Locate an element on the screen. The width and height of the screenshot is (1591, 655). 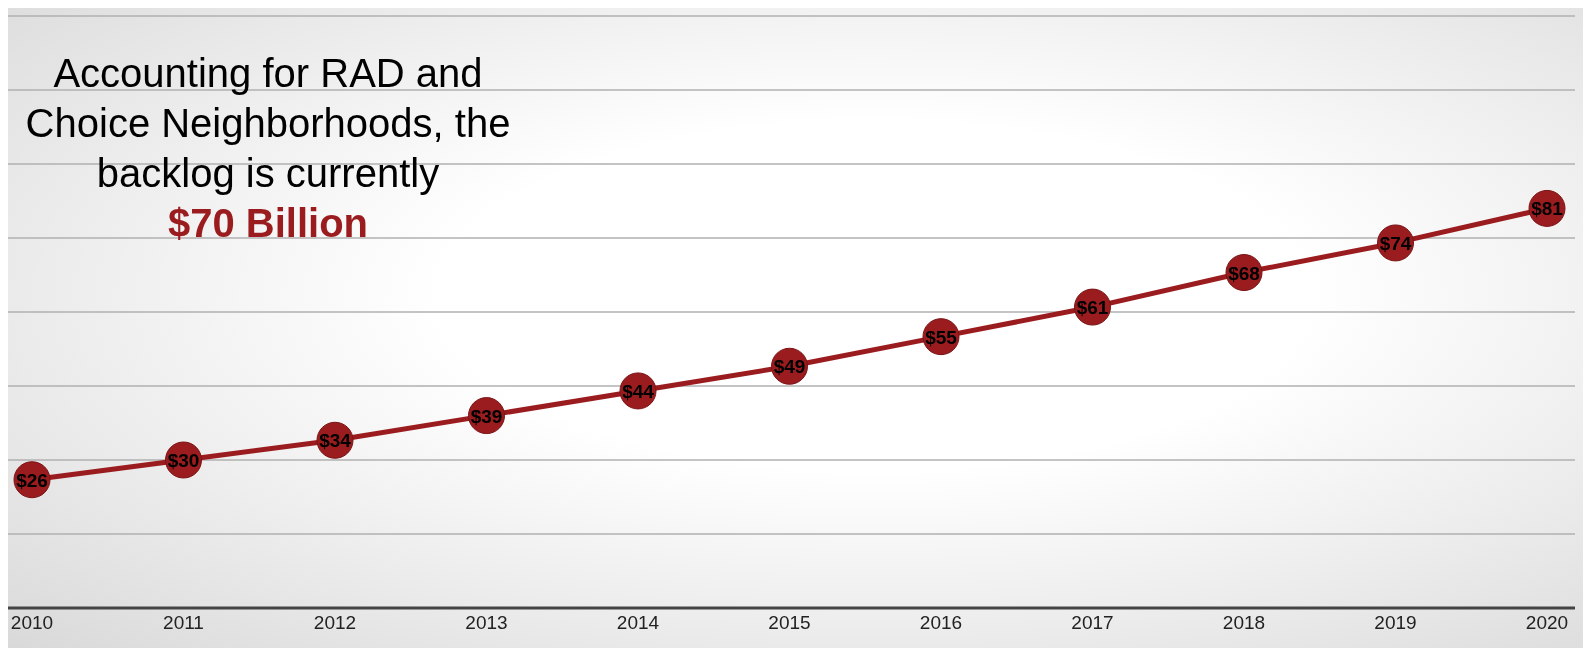
data-label: $68 is located at coordinates (1244, 273).